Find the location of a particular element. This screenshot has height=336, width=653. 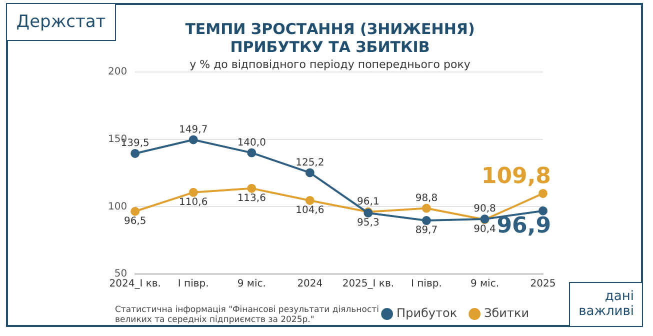

text: Статистична інформація "Фінансові результати діяльності великих та середніх підприємств за 2025р." is located at coordinates (247, 315).